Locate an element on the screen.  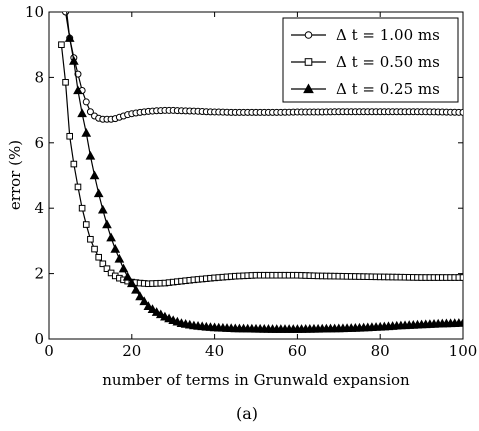
legend: Δ t = 1.00 ms Δ t = 0.50 ms Δ t = 0.25 ms is located at coordinates (370, 60).